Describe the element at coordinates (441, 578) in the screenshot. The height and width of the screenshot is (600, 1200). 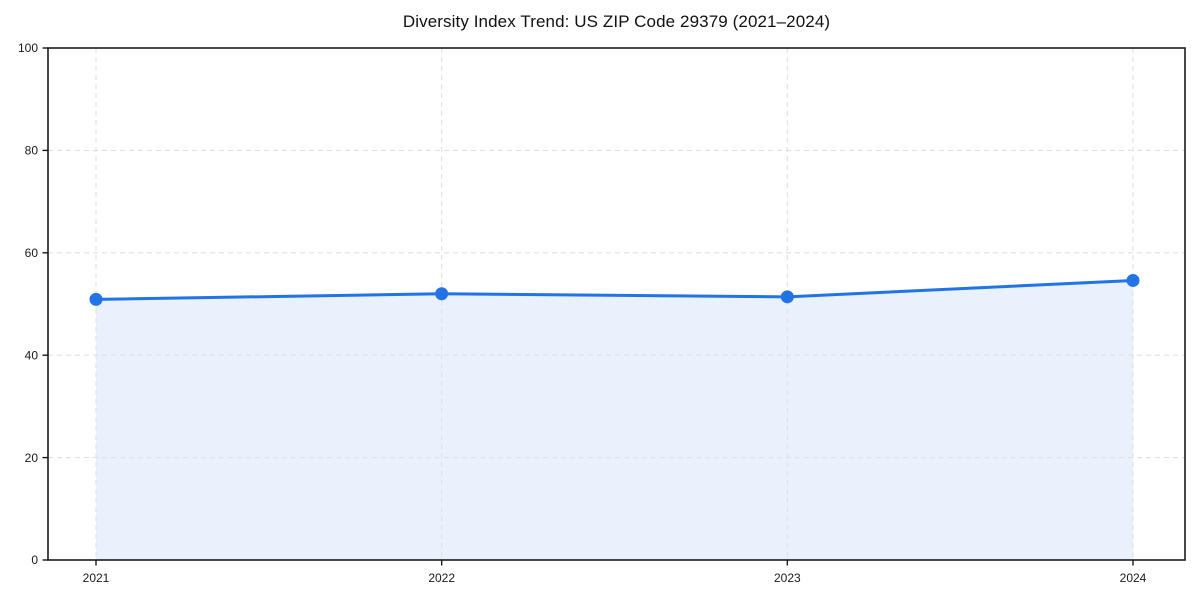
I see `x-axis-tick-label: 2022` at that location.